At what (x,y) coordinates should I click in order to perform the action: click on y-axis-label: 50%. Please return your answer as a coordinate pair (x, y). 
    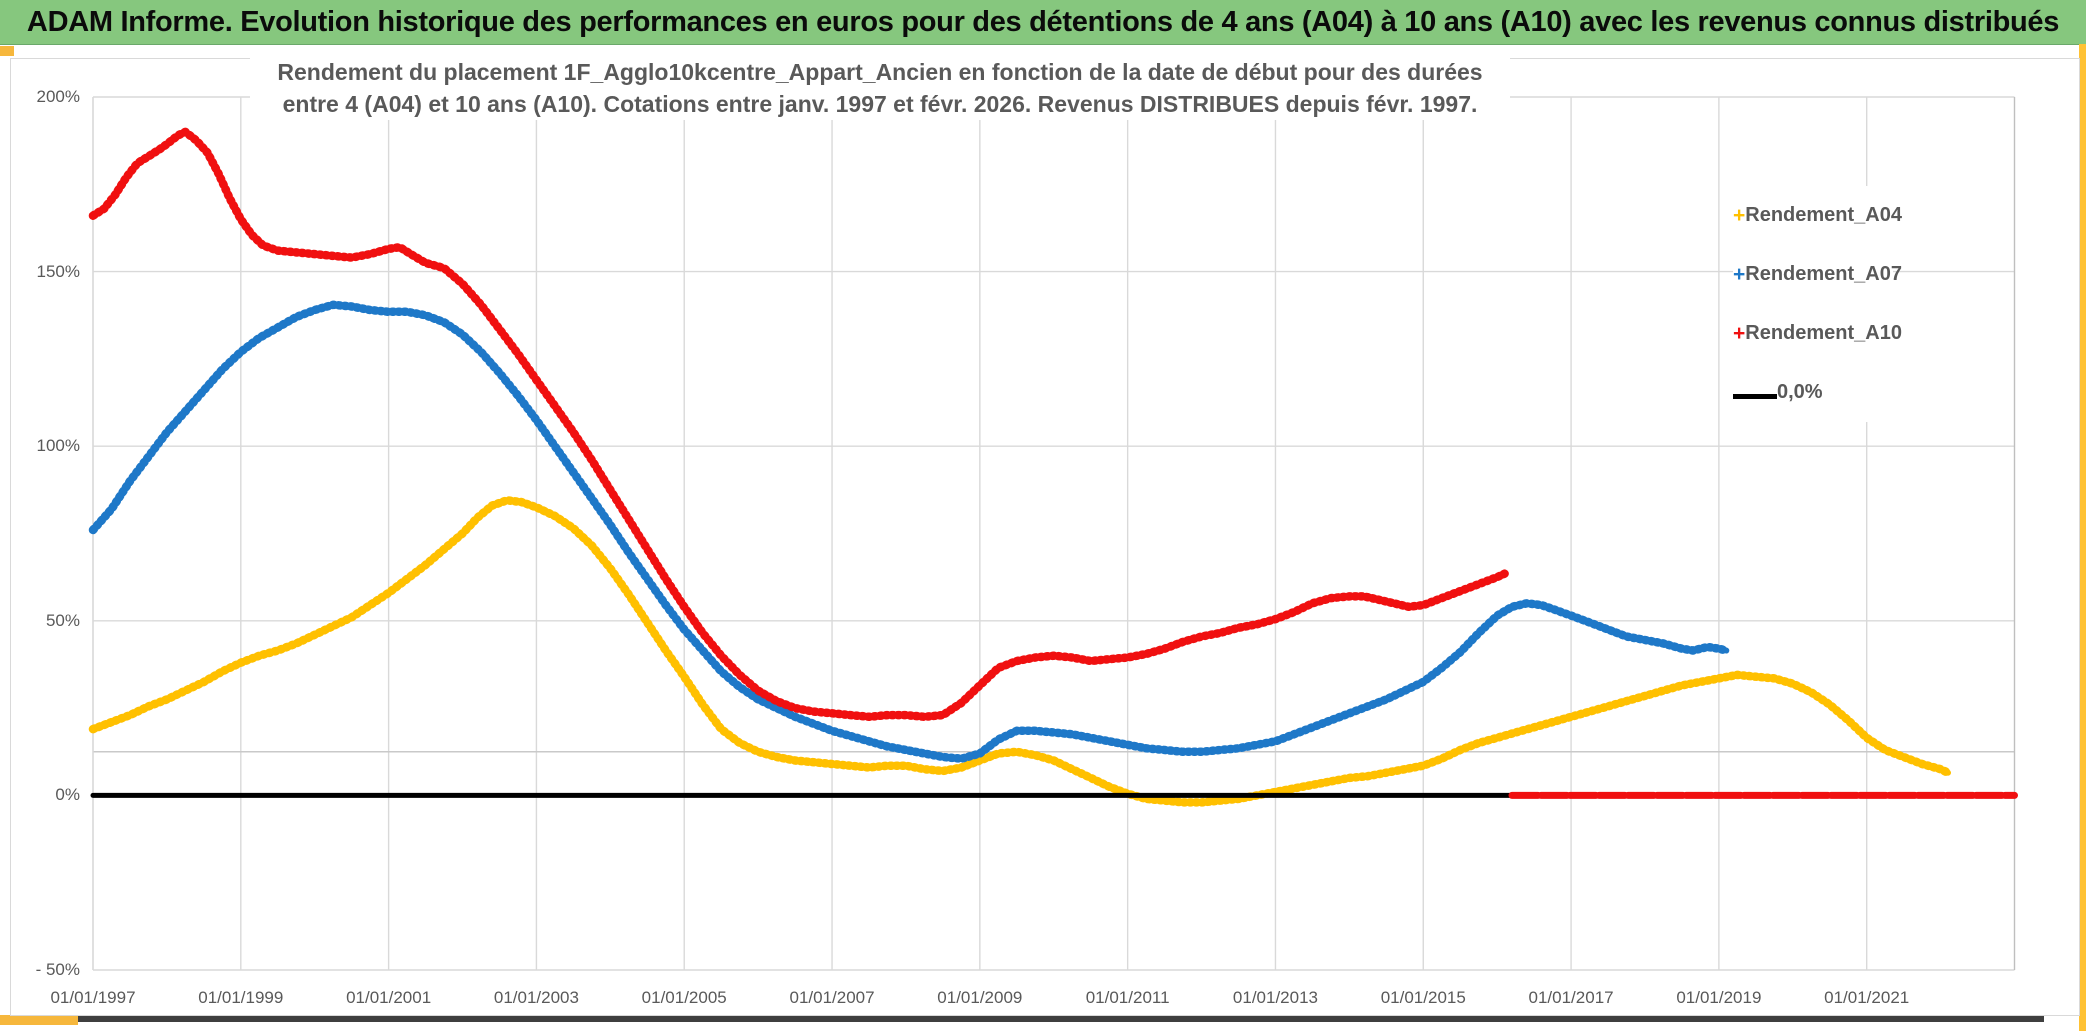
    Looking at the image, I should click on (62, 620).